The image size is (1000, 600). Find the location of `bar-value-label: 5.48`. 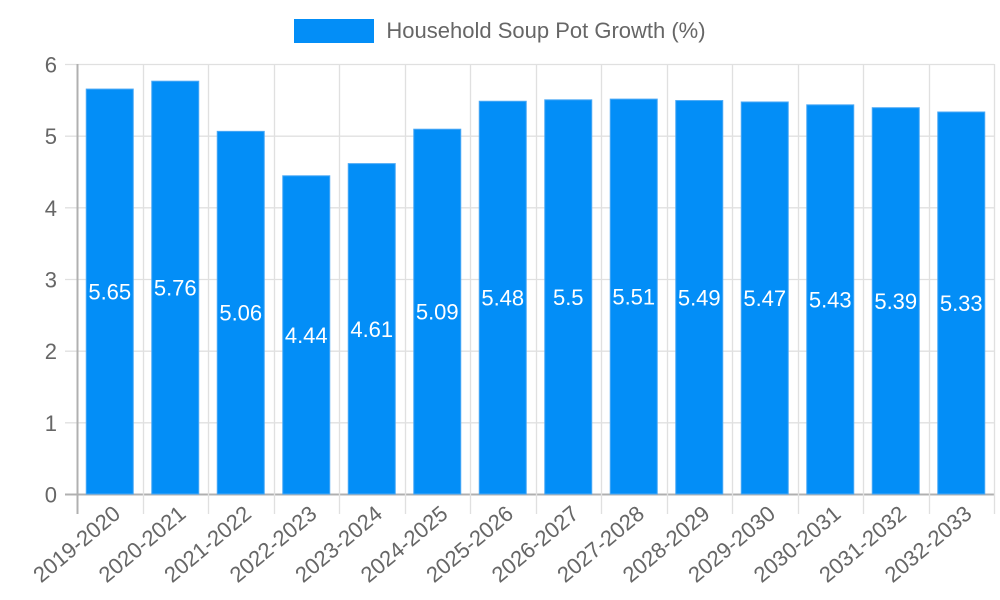

bar-value-label: 5.48 is located at coordinates (502, 298).